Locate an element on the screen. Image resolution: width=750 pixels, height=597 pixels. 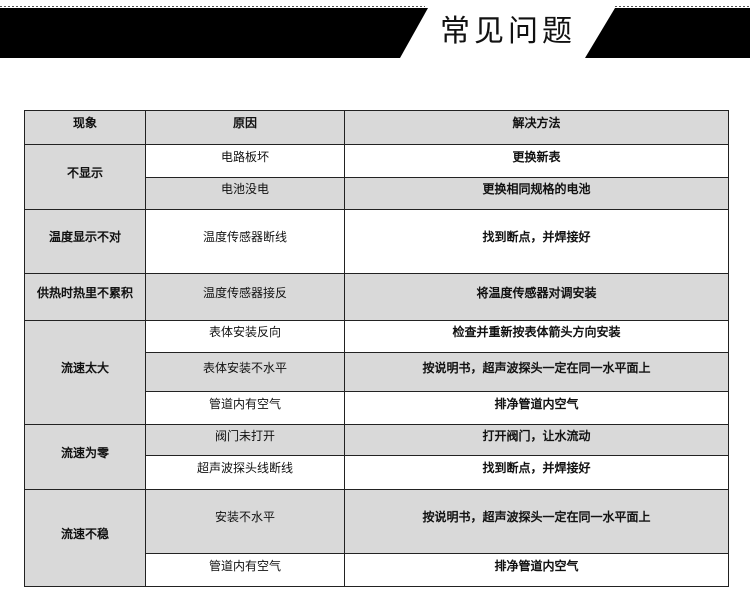
phenomenon-cell: 流速不稳 is located at coordinates (85, 538).